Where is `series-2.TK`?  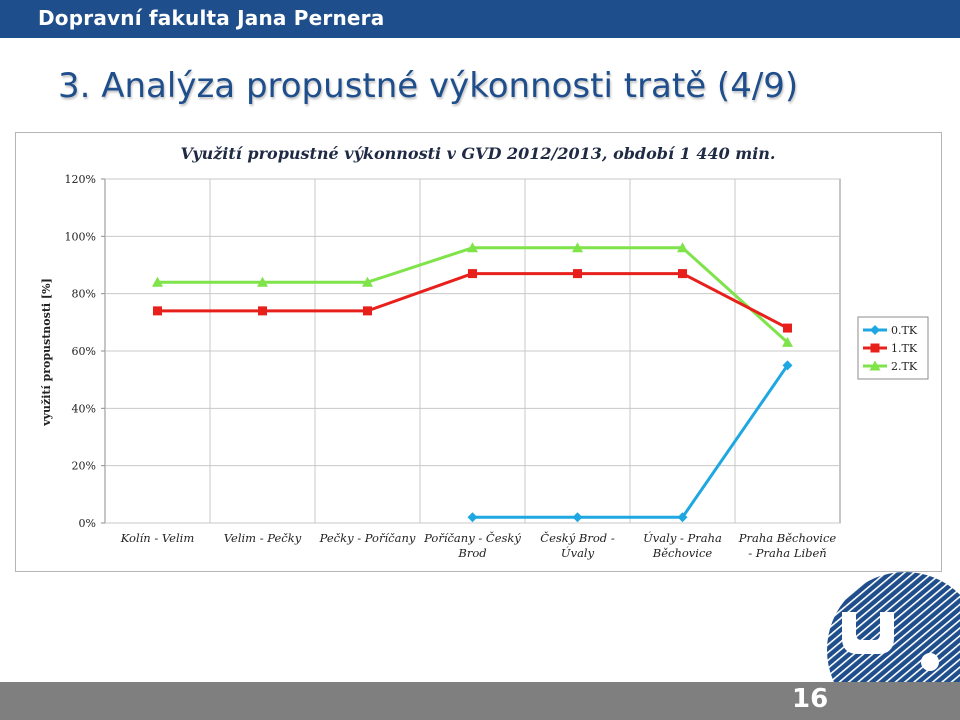 series-2.TK is located at coordinates (472, 294).